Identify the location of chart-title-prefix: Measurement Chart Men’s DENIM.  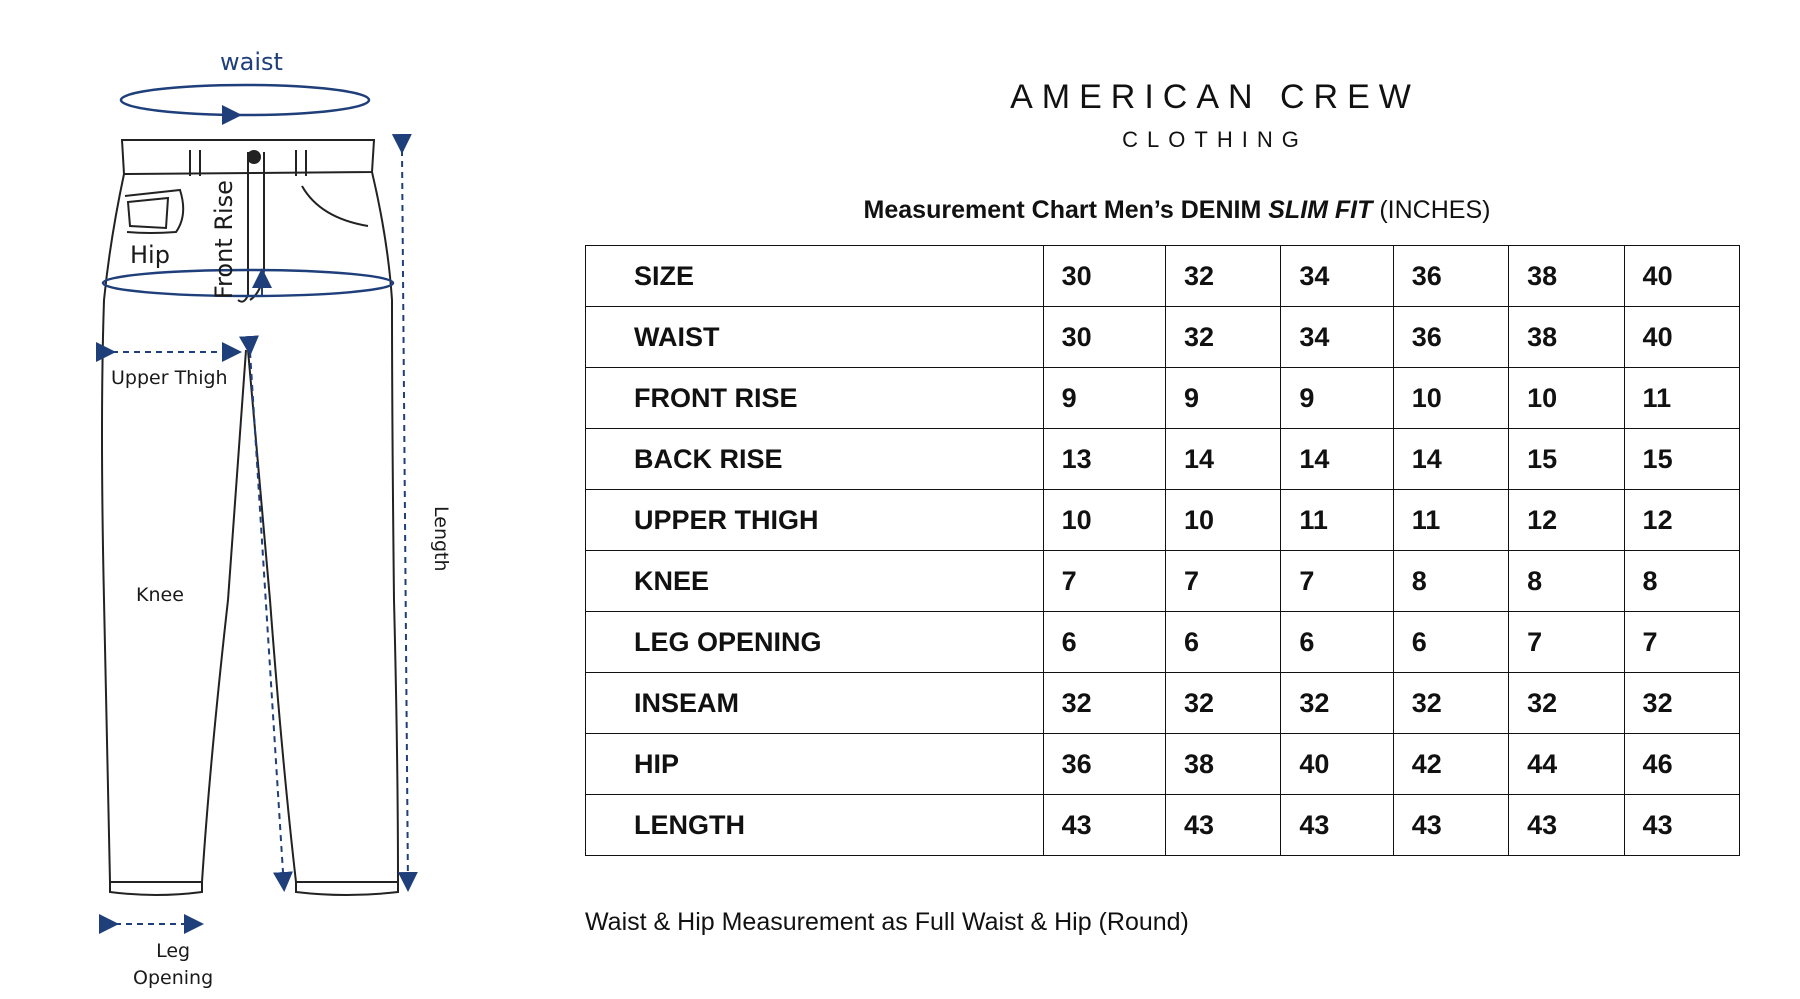
(1066, 210).